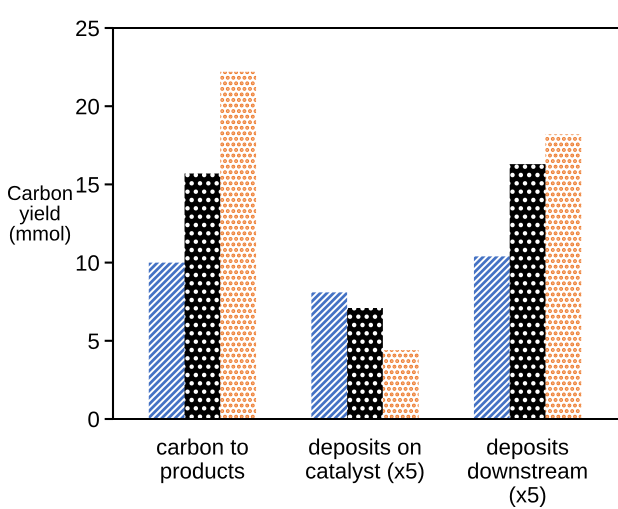  What do you see at coordinates (527, 473) in the screenshot?
I see `x-tick-label: deposits downstream (x5)` at bounding box center [527, 473].